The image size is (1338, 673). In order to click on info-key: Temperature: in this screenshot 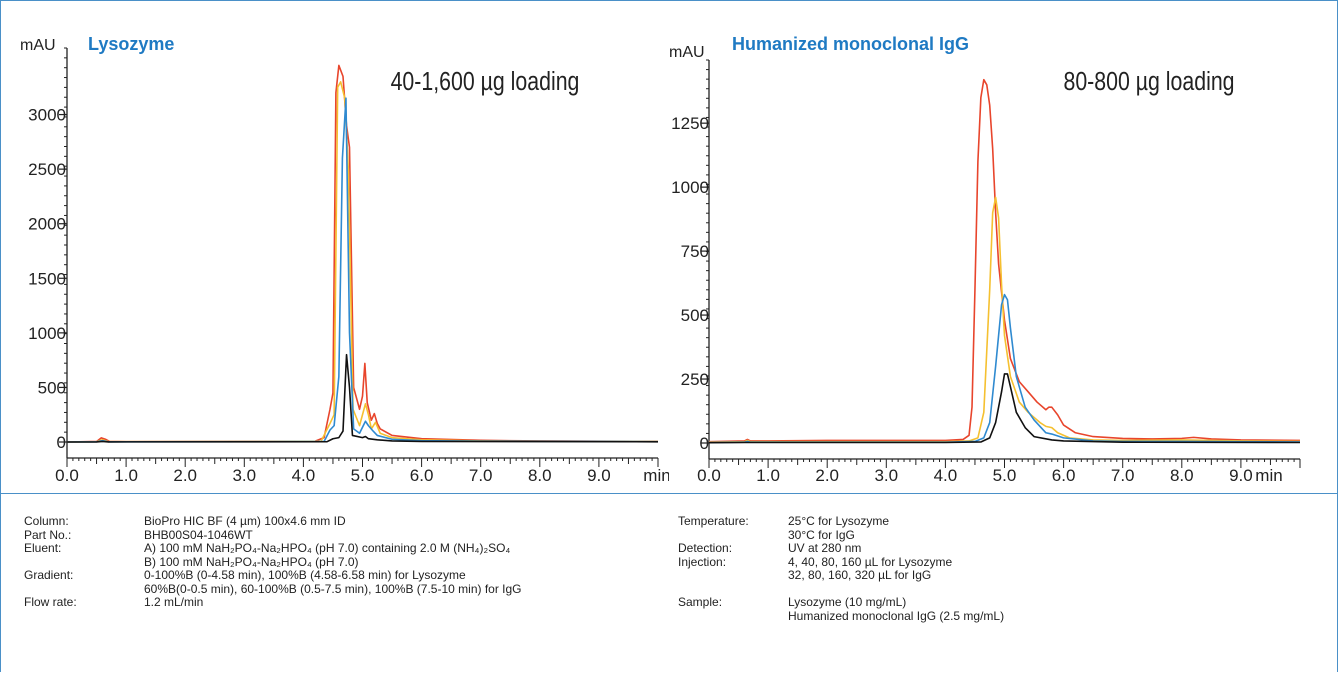, I will do `click(713, 521)`.